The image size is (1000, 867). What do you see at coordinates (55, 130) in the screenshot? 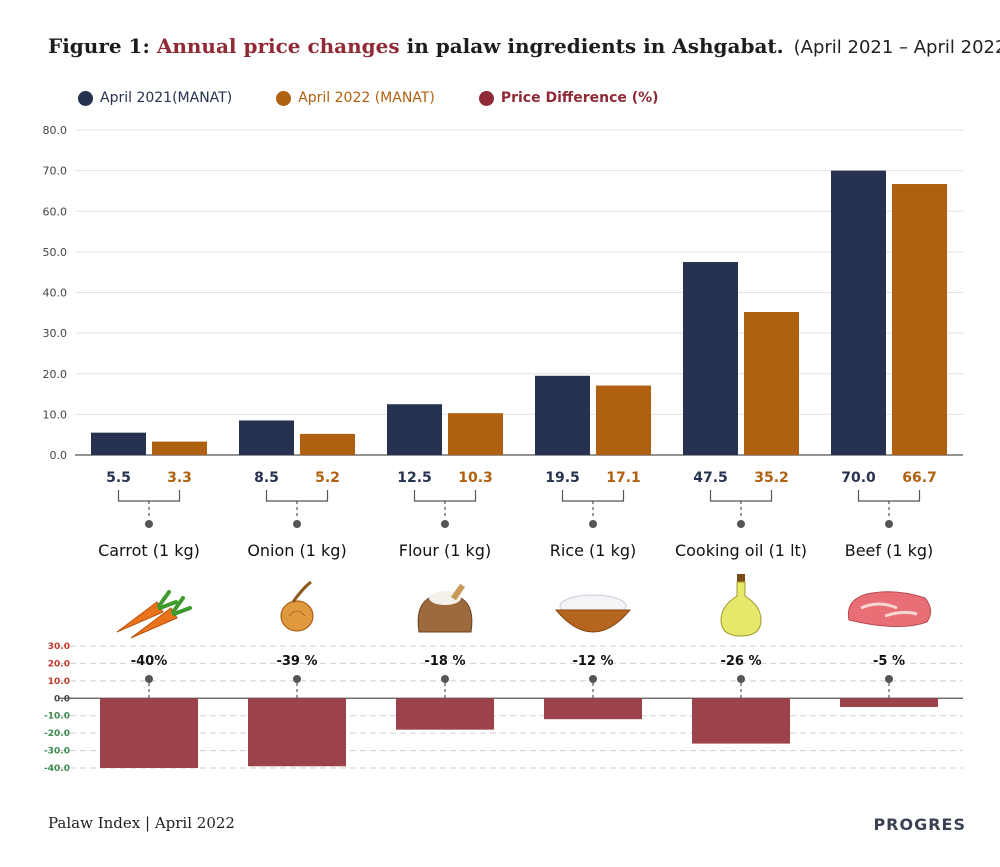
I see `y-tick-label: 80.0` at bounding box center [55, 130].